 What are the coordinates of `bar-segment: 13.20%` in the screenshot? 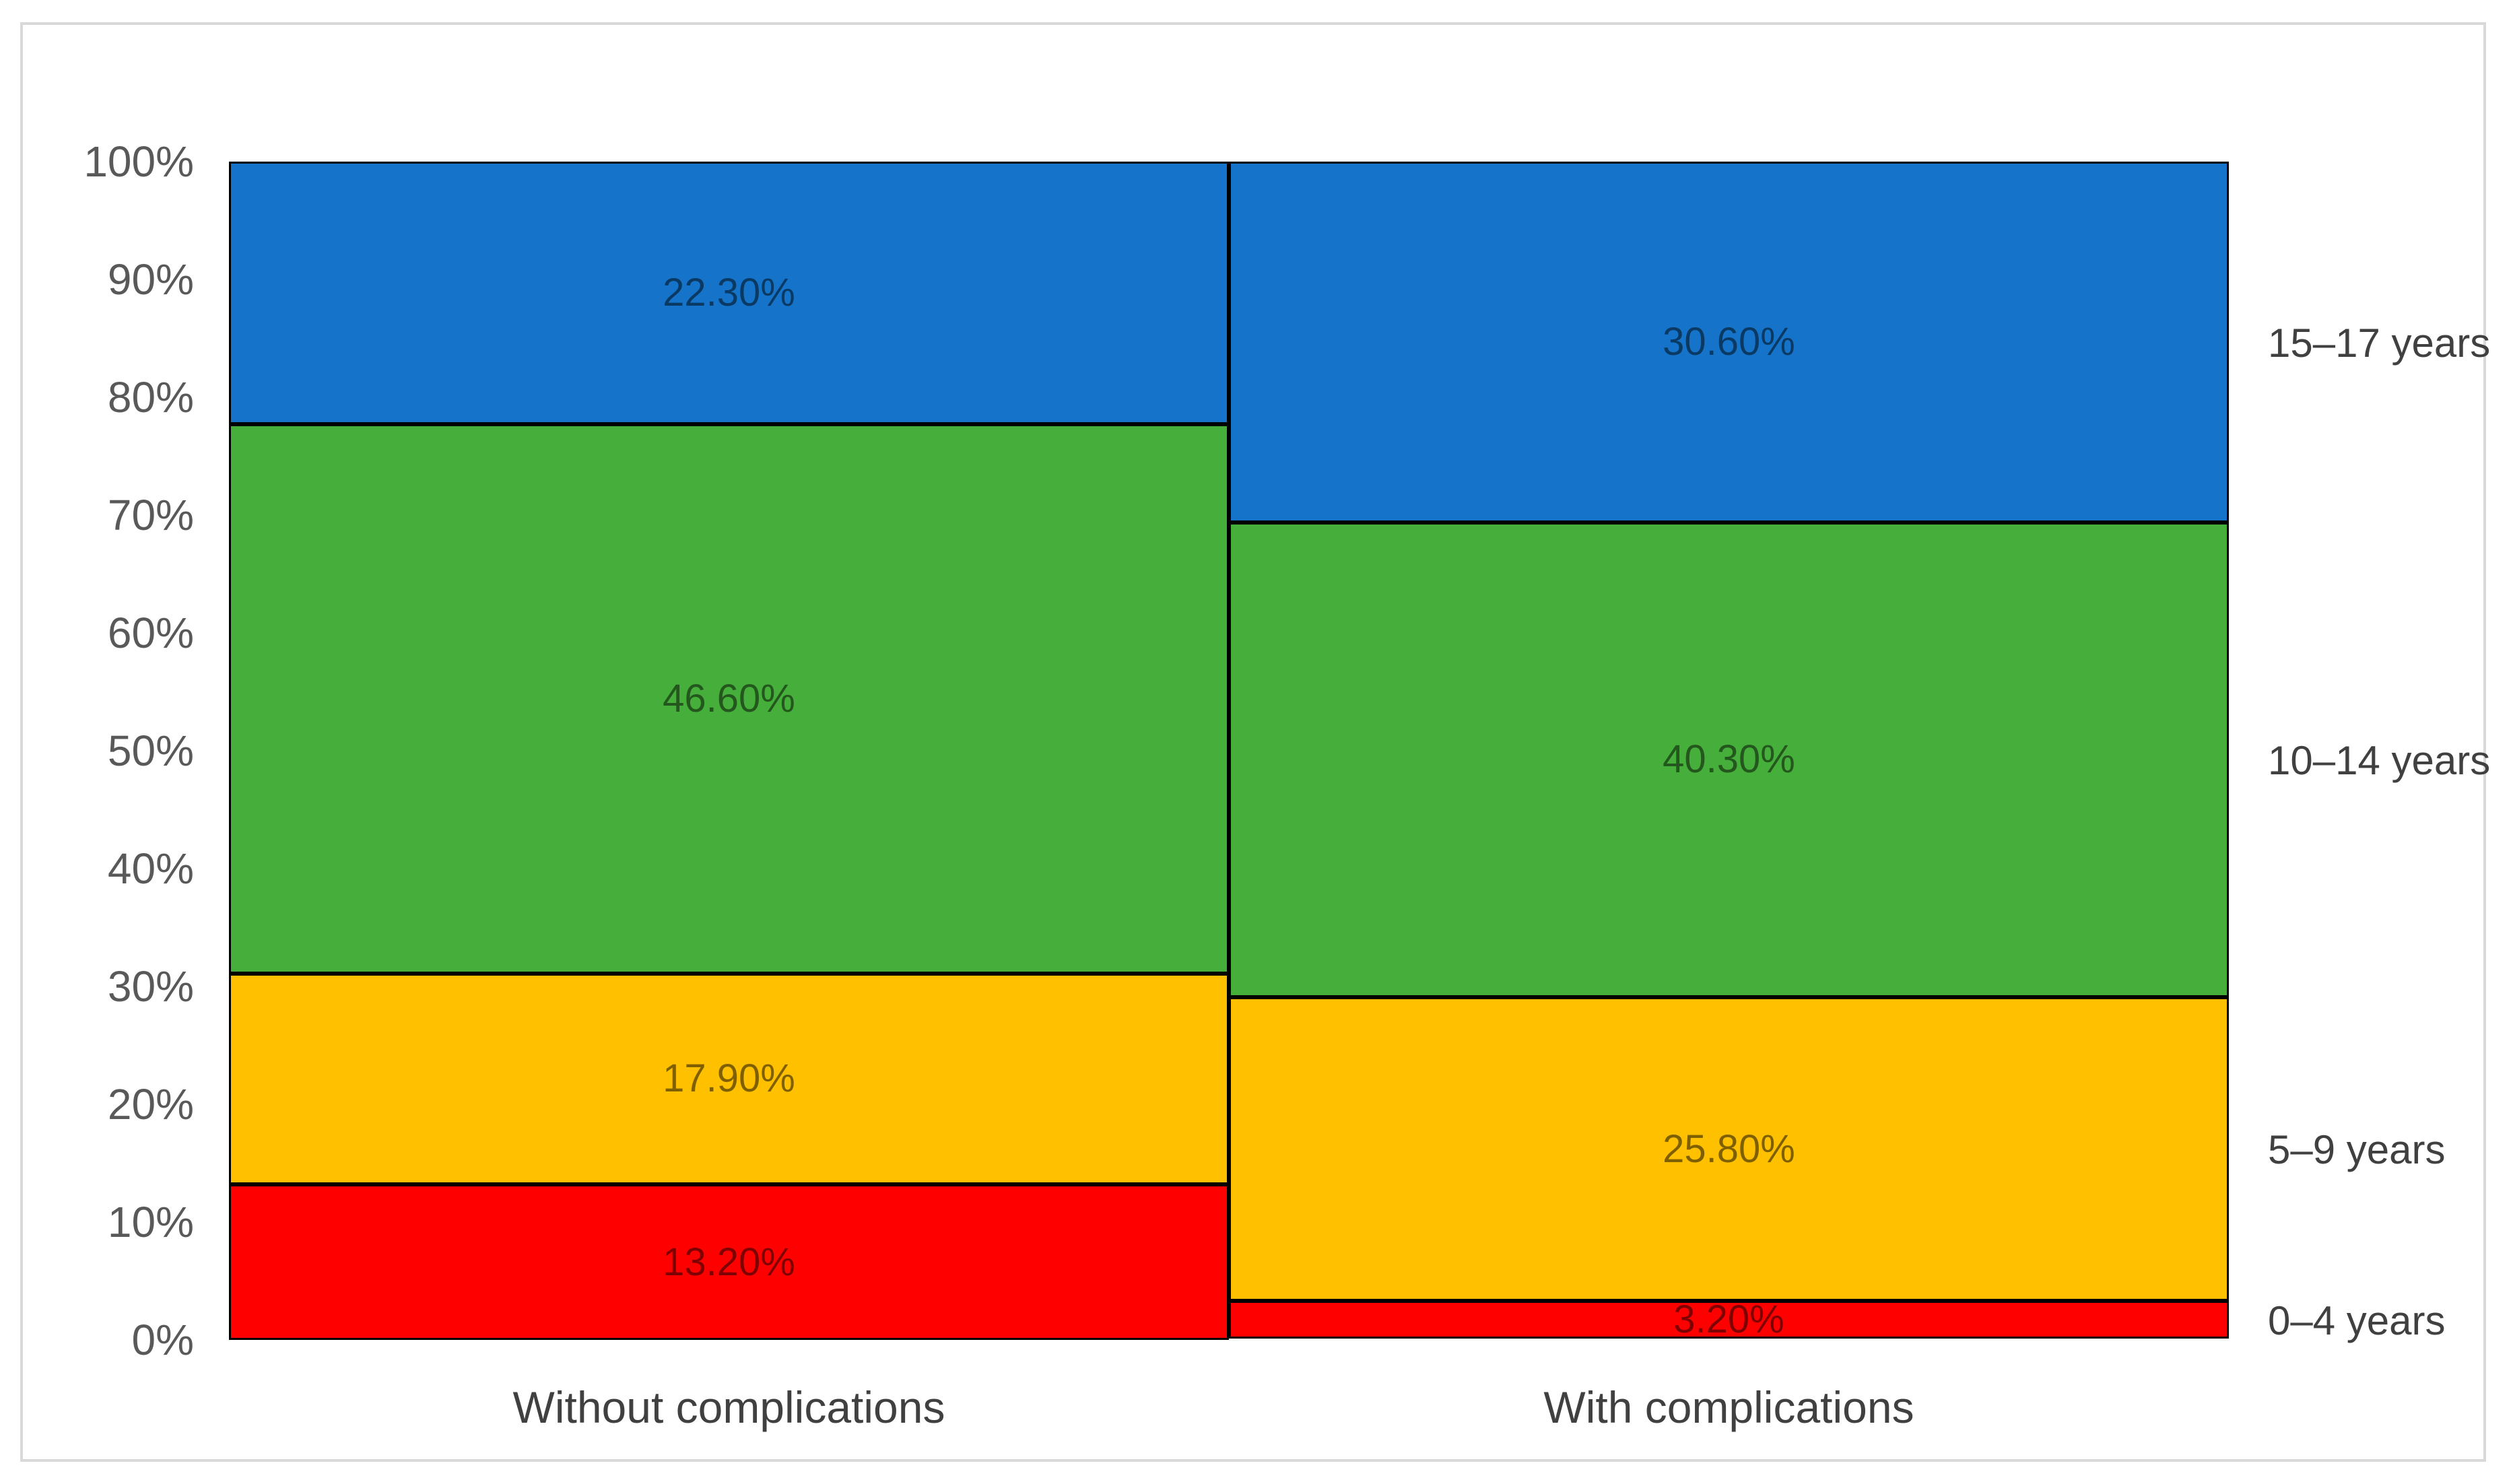 It's located at (729, 1262).